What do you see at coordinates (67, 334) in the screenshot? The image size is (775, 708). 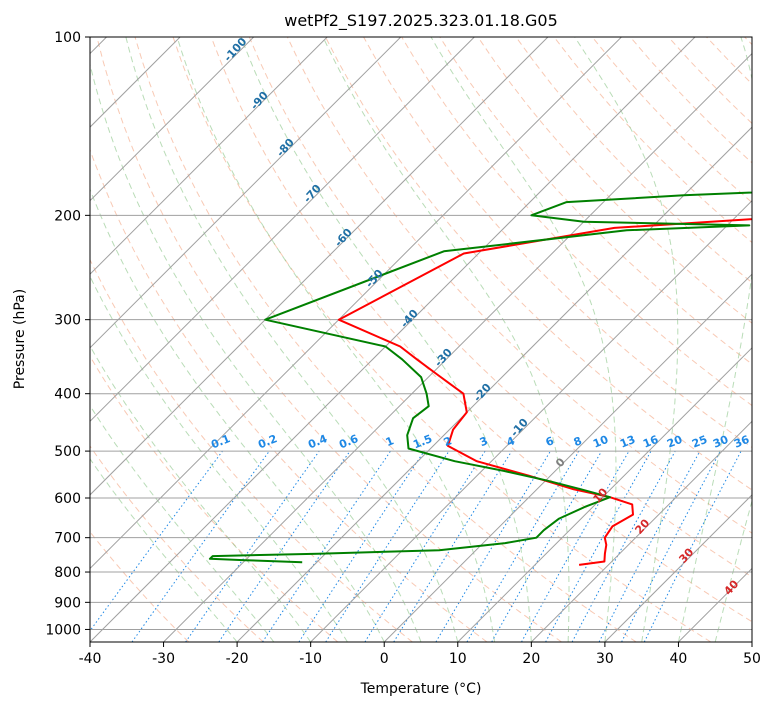 I see `y-axis-ticks: 100 200 300 400 500 600 700 800 900 1000` at bounding box center [67, 334].